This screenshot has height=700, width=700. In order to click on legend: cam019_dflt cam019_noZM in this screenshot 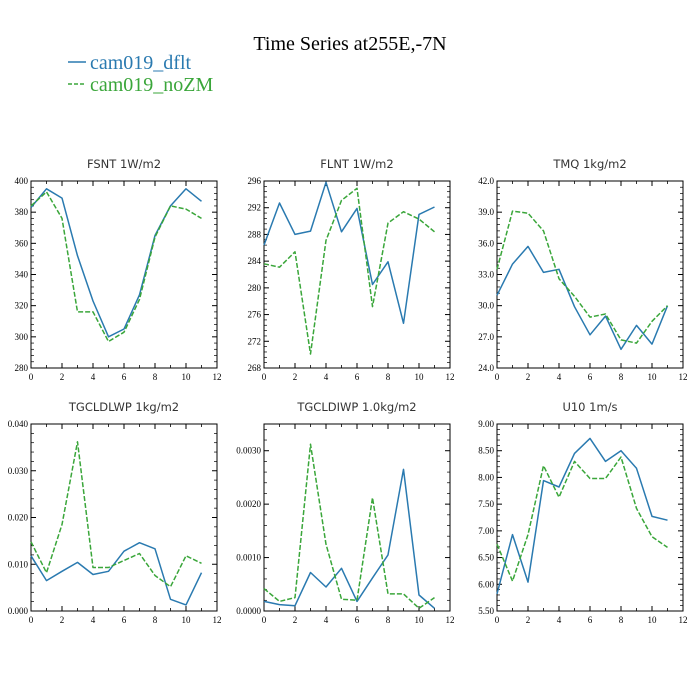, I will do `click(141, 74)`.